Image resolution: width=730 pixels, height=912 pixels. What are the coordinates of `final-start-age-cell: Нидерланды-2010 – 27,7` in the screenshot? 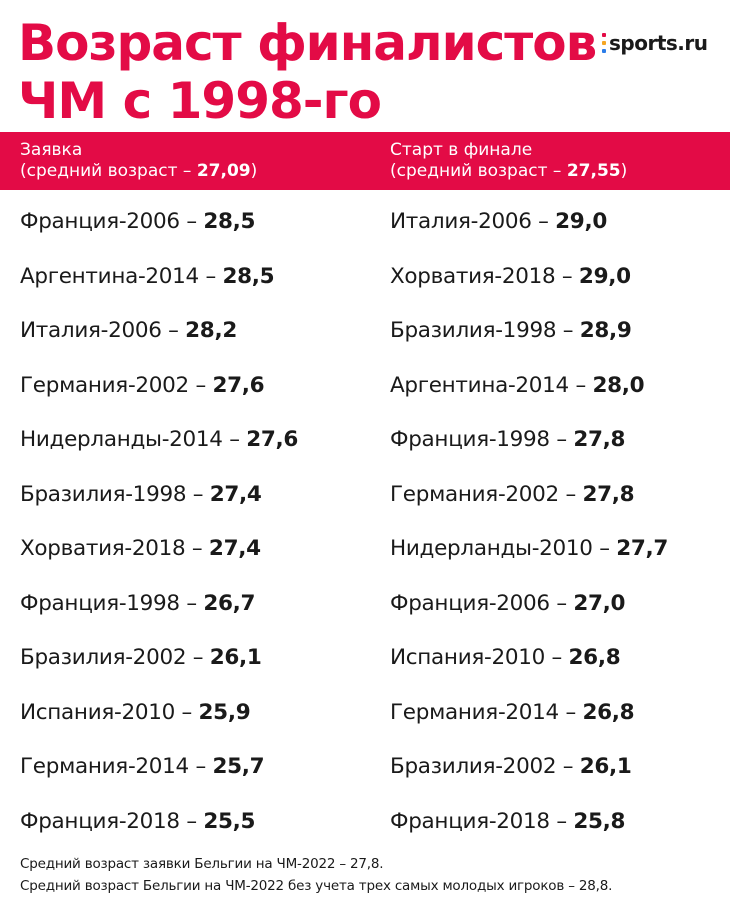 It's located at (529, 549).